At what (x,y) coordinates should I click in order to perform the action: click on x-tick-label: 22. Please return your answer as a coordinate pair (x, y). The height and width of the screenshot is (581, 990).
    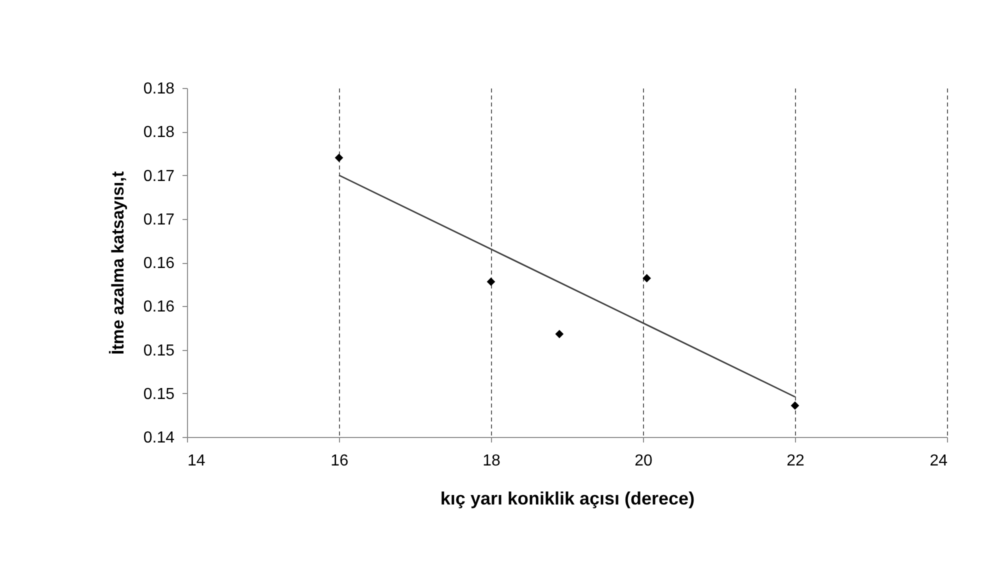
    Looking at the image, I should click on (795, 461).